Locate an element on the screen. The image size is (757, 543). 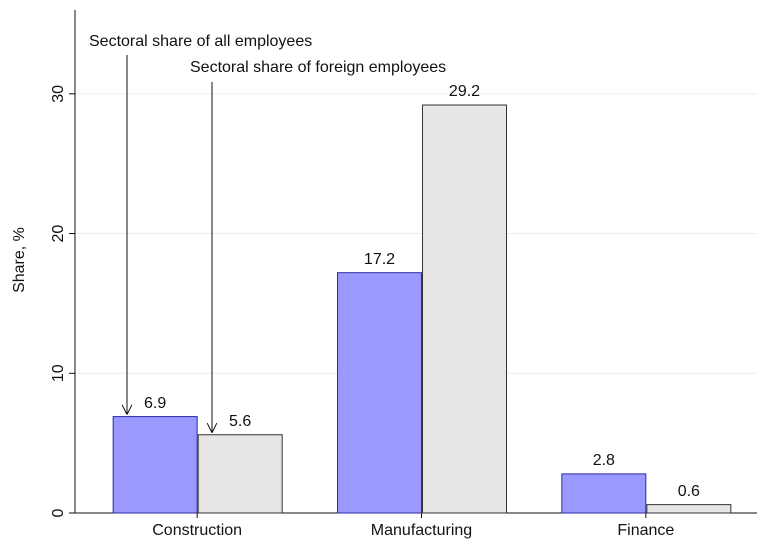
y-tick-label: 10 is located at coordinates (58, 373).